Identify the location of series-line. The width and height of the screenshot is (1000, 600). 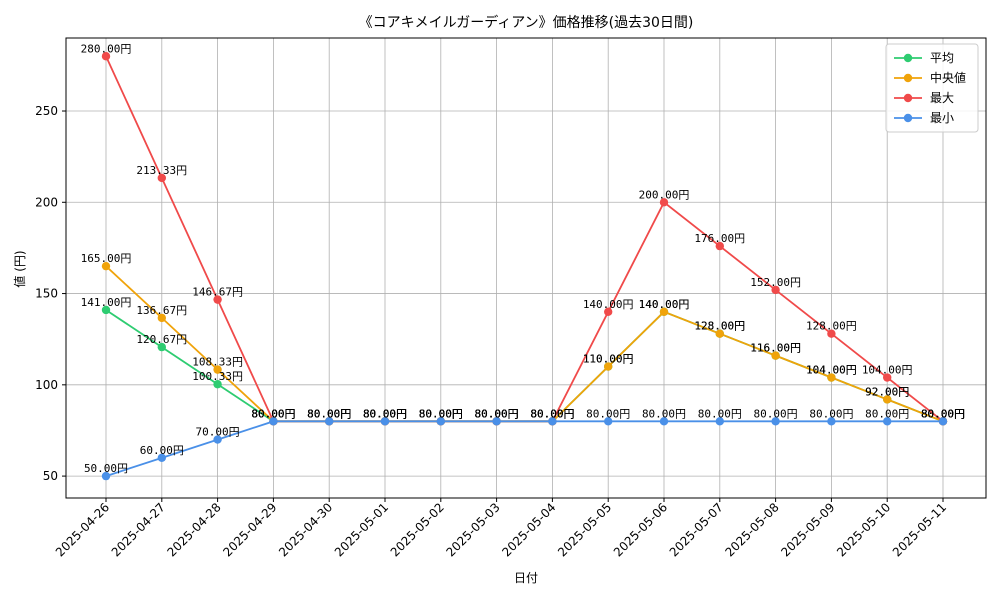
(524, 448).